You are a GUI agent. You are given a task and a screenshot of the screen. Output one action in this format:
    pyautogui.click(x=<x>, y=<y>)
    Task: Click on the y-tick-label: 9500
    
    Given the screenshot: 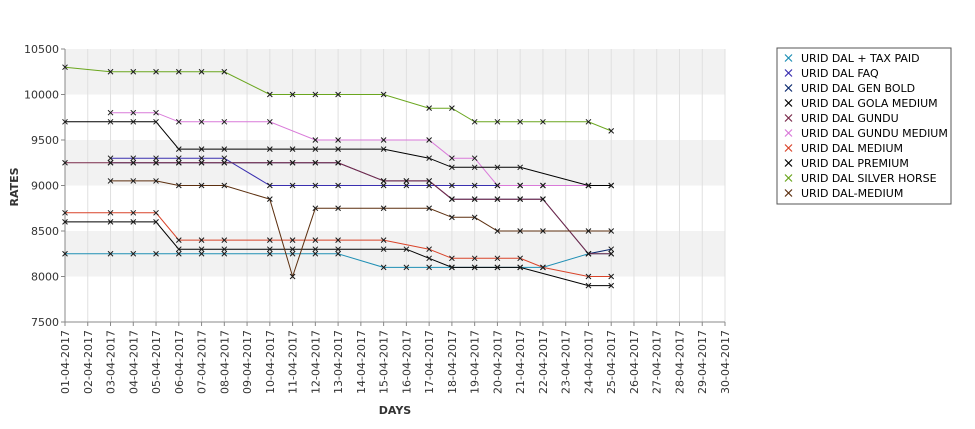 What is the action you would take?
    pyautogui.click(x=45, y=140)
    